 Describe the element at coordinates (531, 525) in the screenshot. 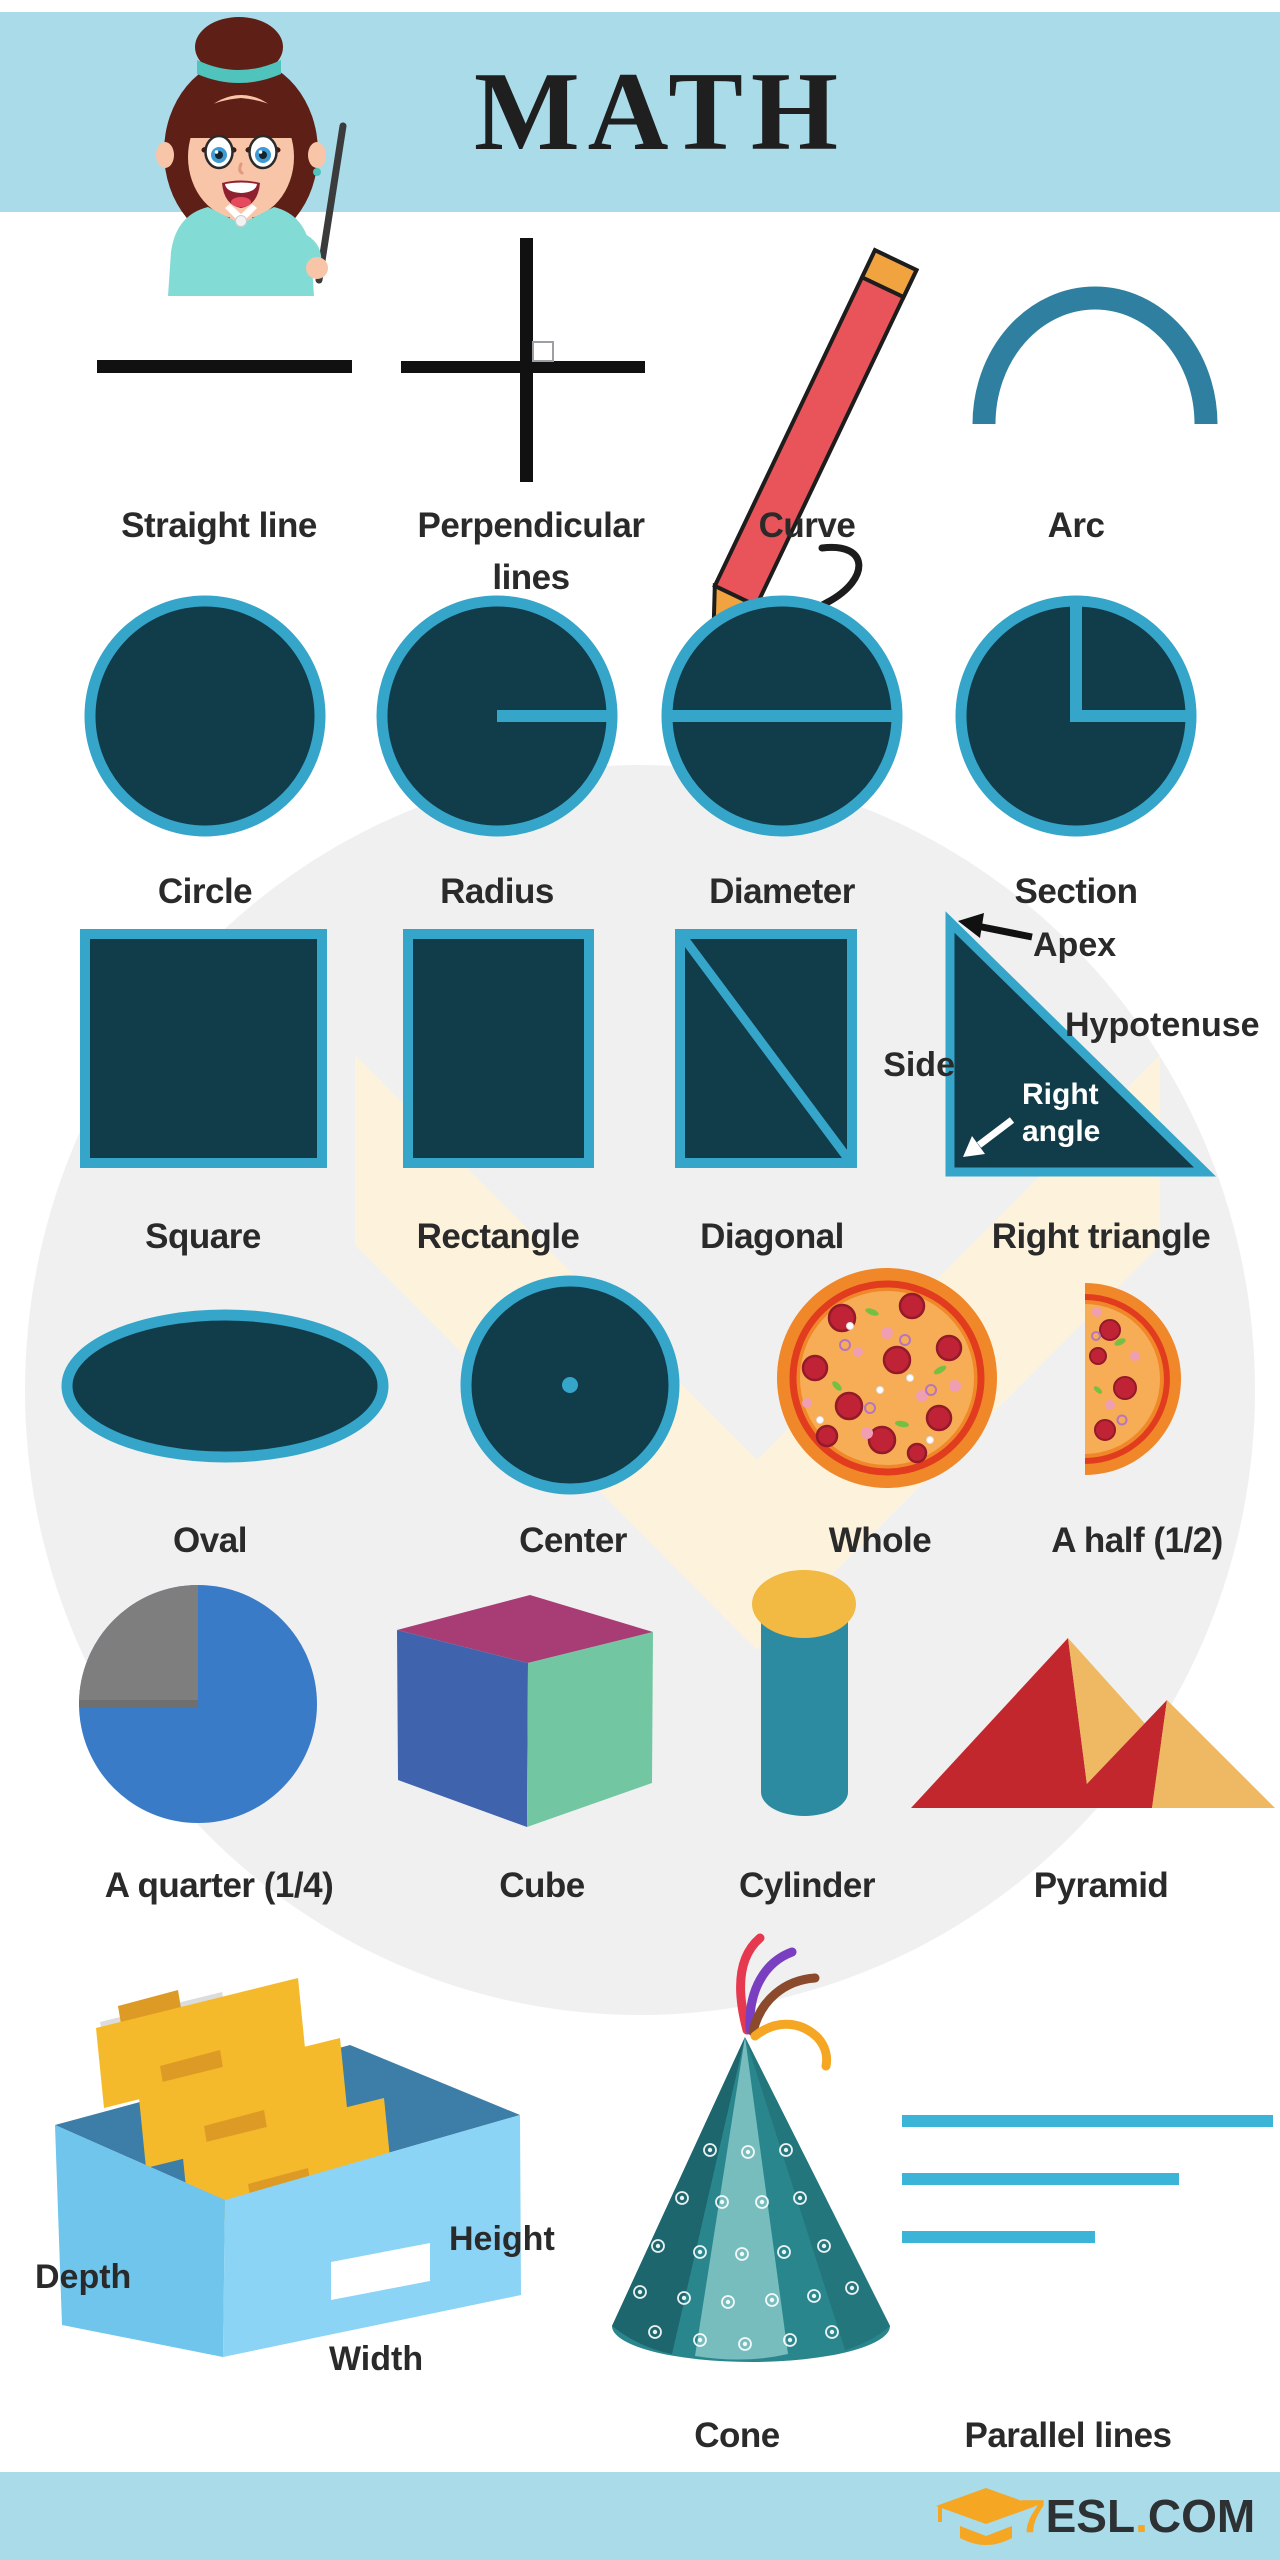

I see `label-perpendicular-line1: Perpendicular` at that location.